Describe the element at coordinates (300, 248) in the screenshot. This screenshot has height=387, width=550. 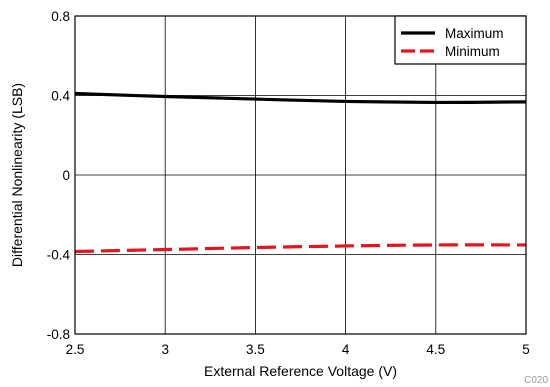
I see `series-line-minimum` at that location.